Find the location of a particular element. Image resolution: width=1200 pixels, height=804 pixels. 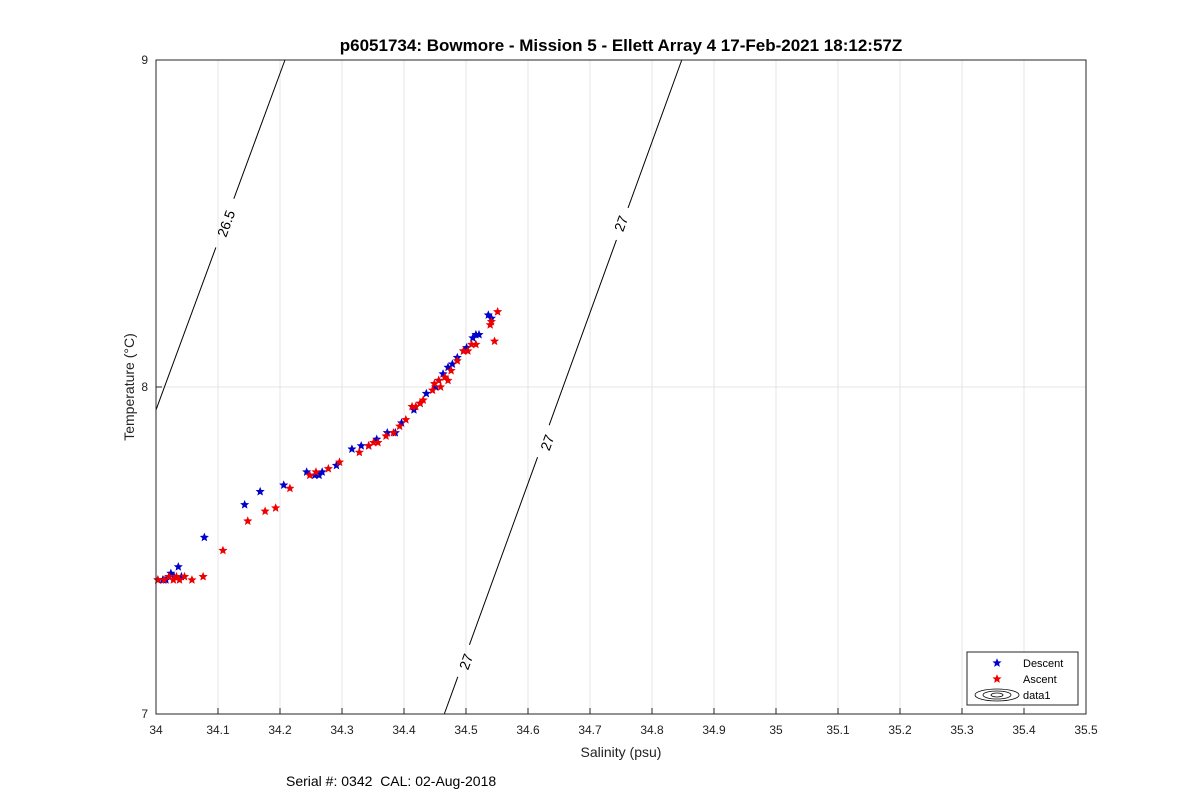

y-tick-label: 9 is located at coordinates (144, 60).